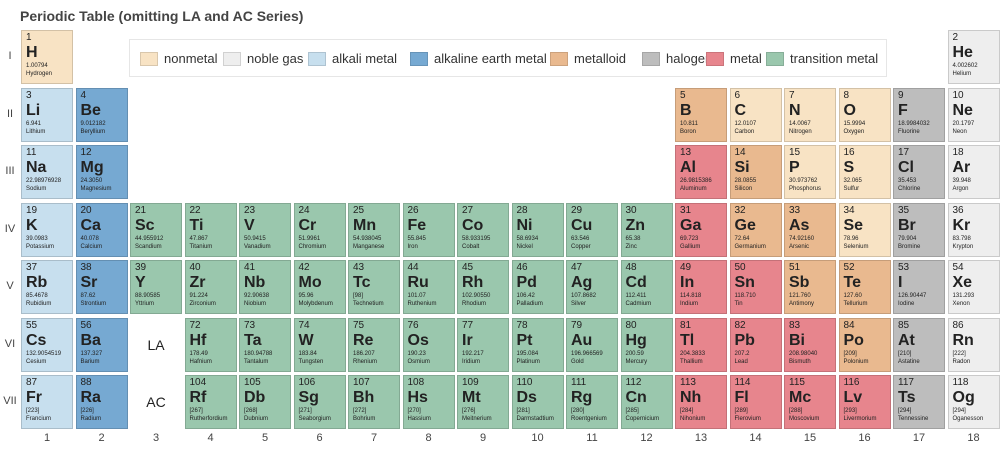 The height and width of the screenshot is (450, 1000). I want to click on element-cell-he: 2 He 4.002602 Helium, so click(973, 57).